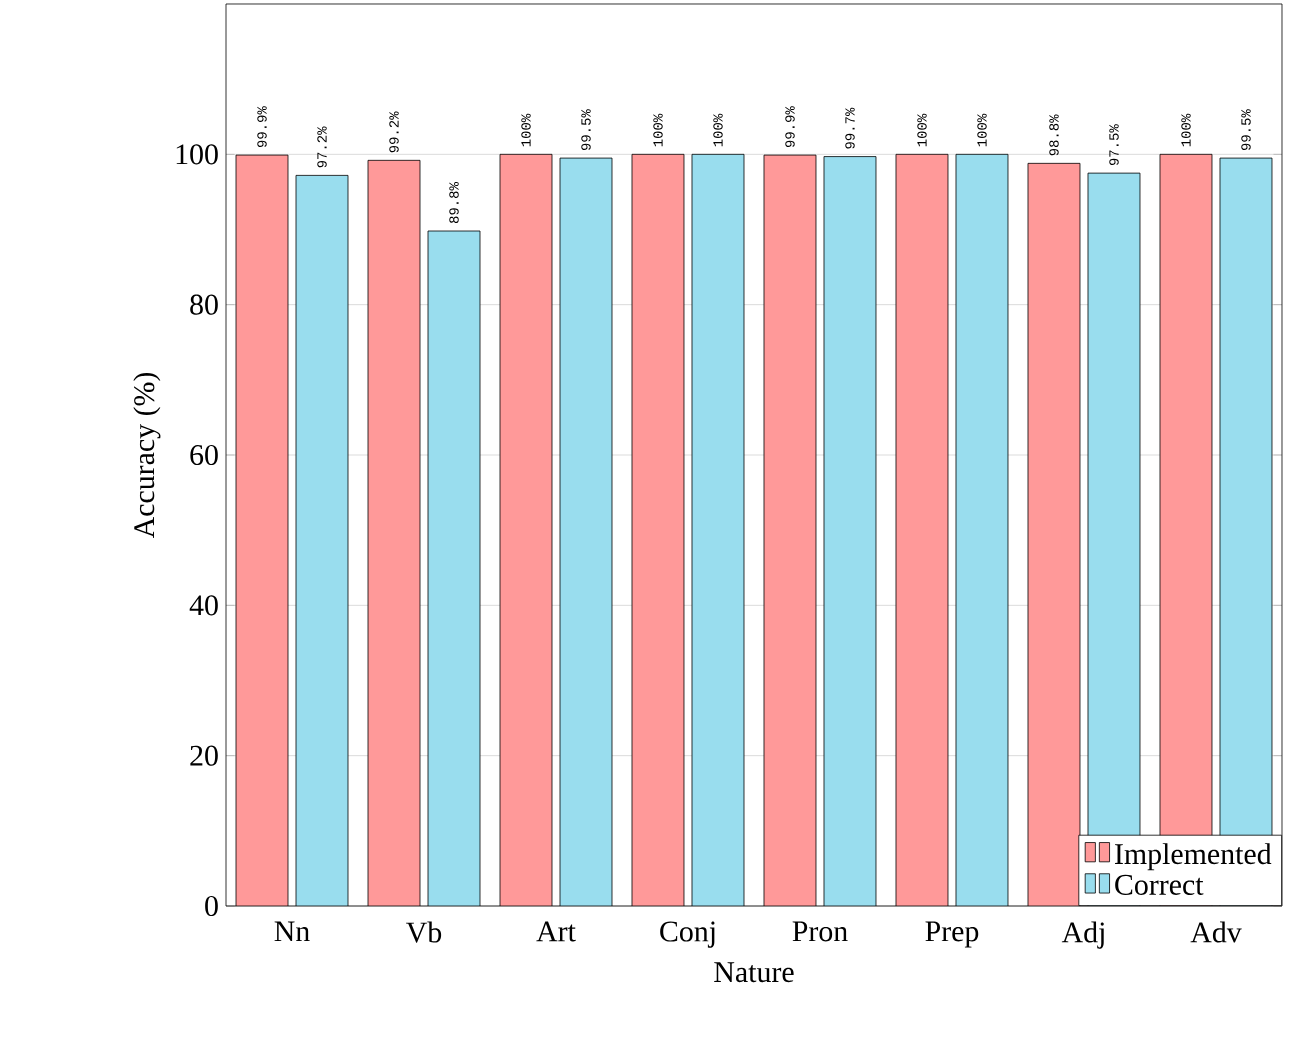 This screenshot has width=1292, height=1064. What do you see at coordinates (197, 154) in the screenshot?
I see `y-tick-label: 100` at bounding box center [197, 154].